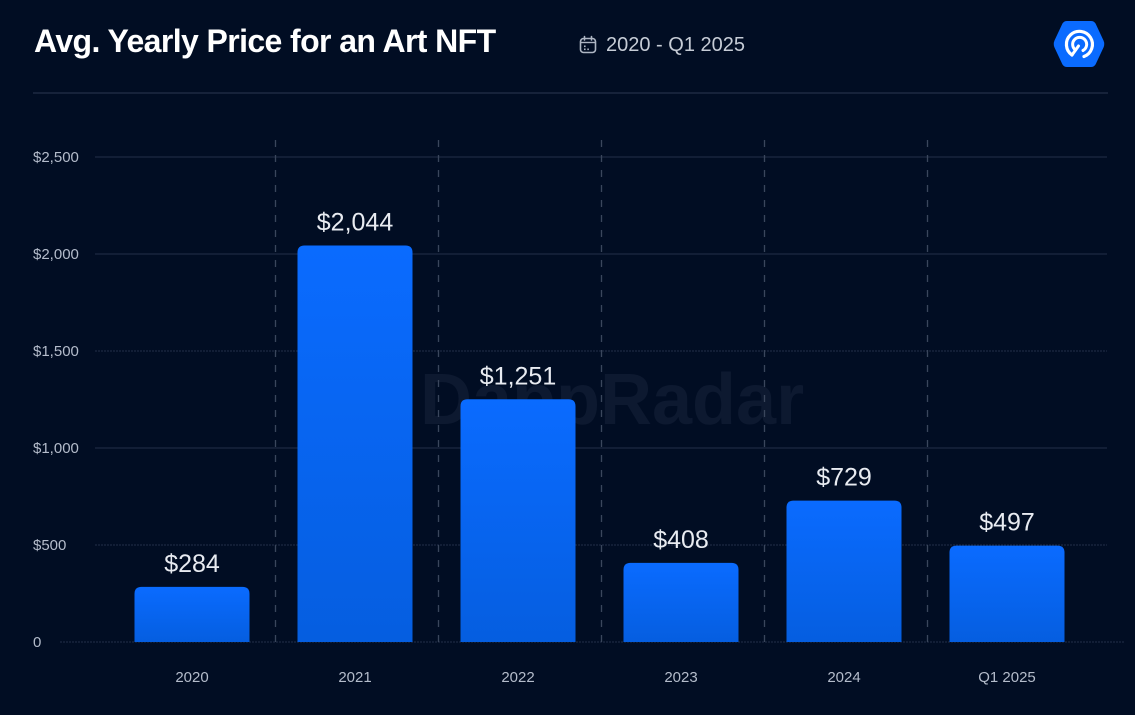 The image size is (1135, 715). I want to click on bar-2020, so click(192, 614).